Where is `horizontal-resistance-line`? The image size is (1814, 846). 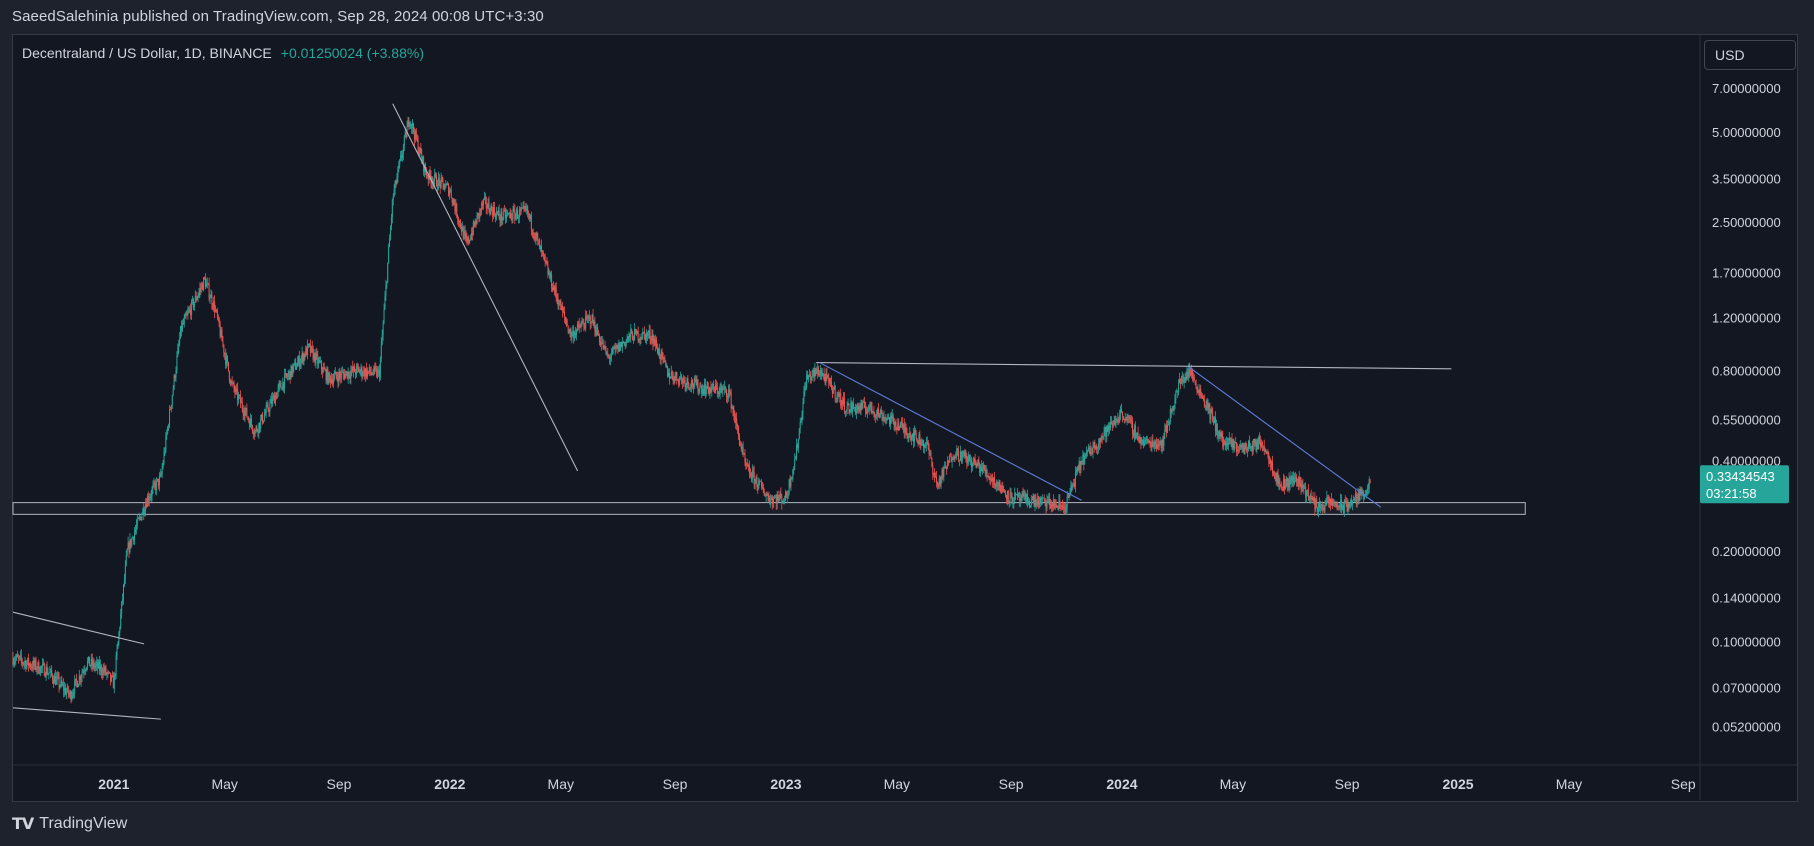 horizontal-resistance-line is located at coordinates (1134, 366).